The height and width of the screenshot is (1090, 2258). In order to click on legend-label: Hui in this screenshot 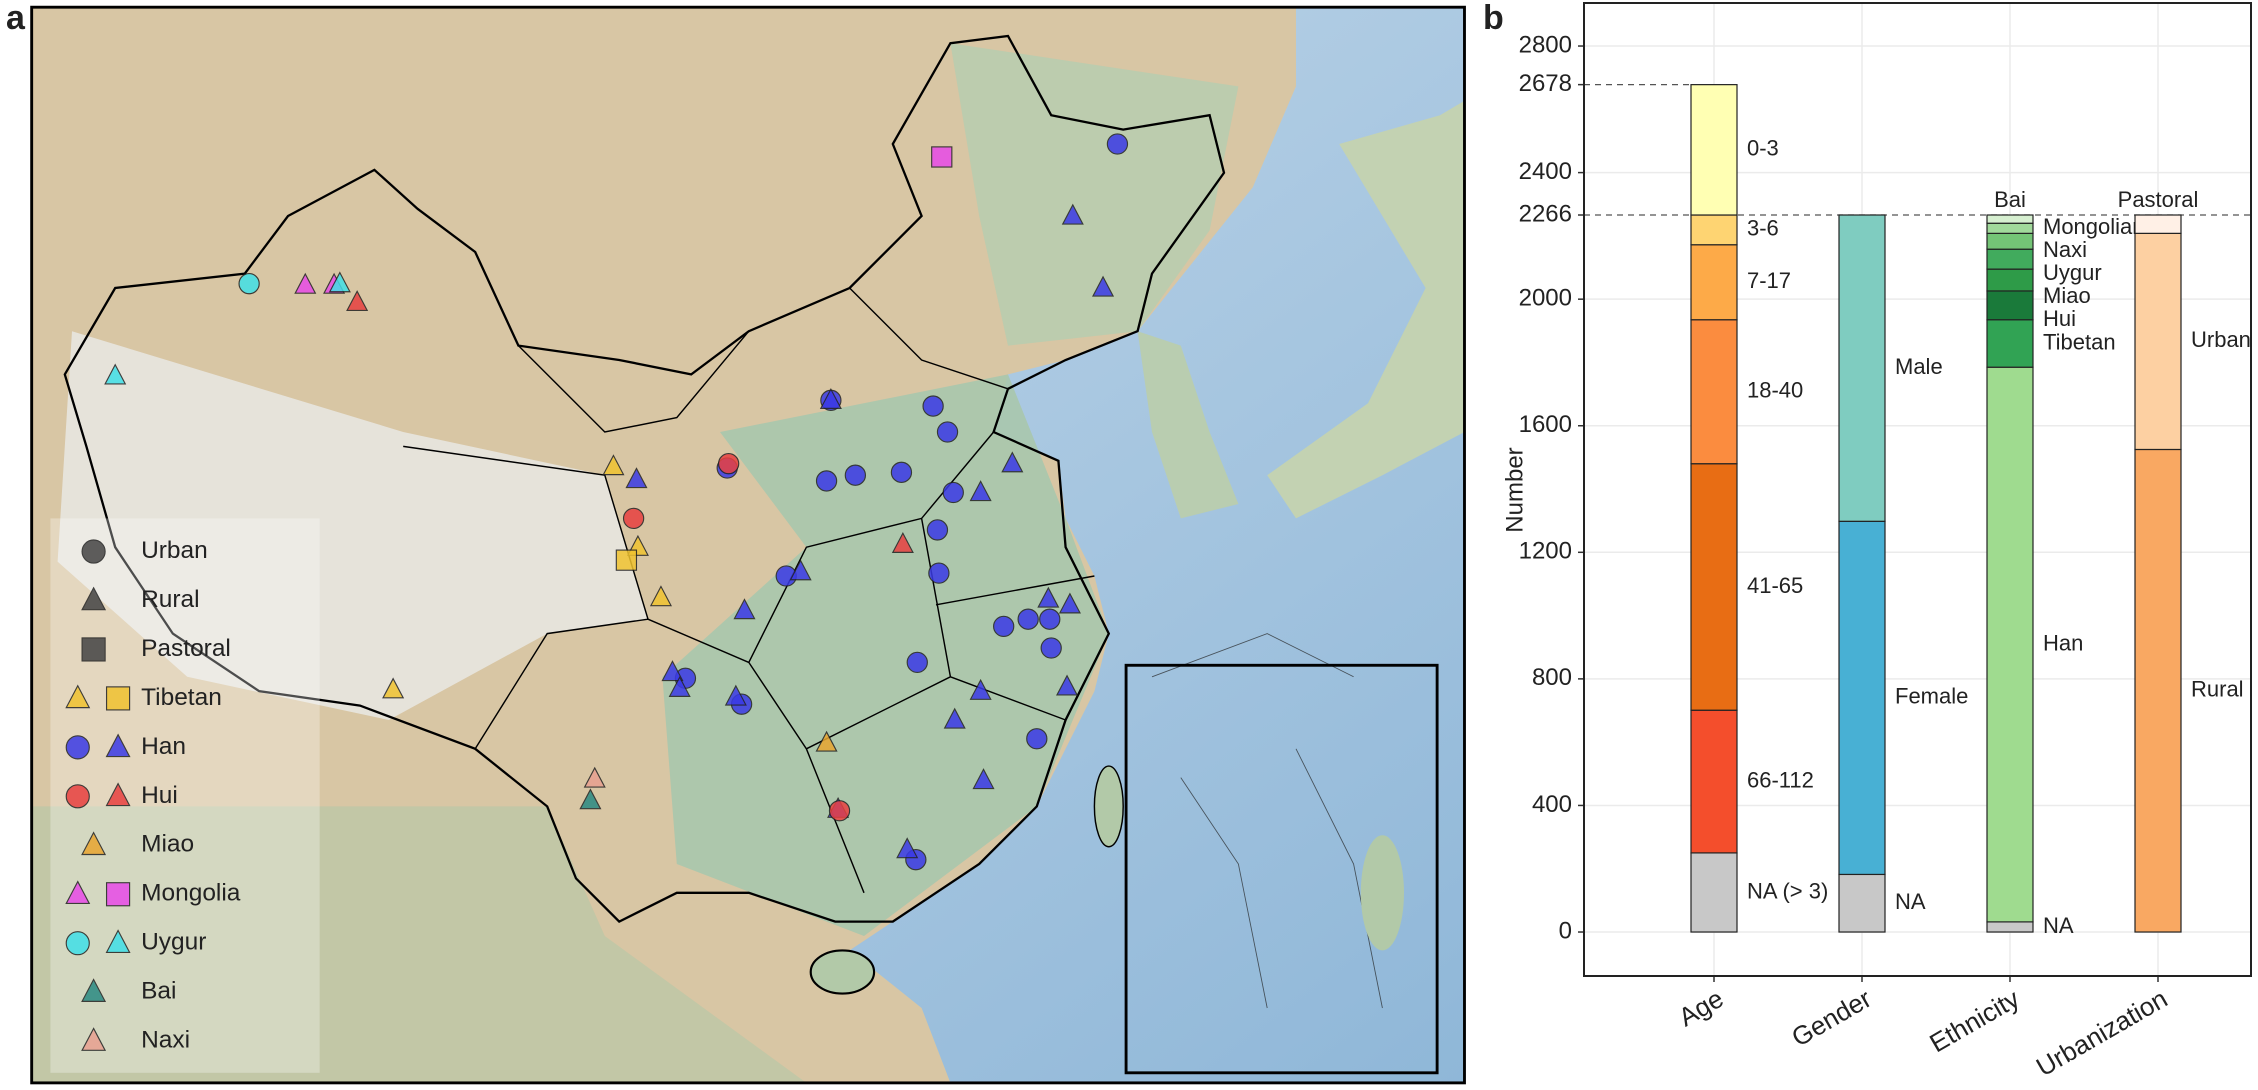, I will do `click(159, 795)`.